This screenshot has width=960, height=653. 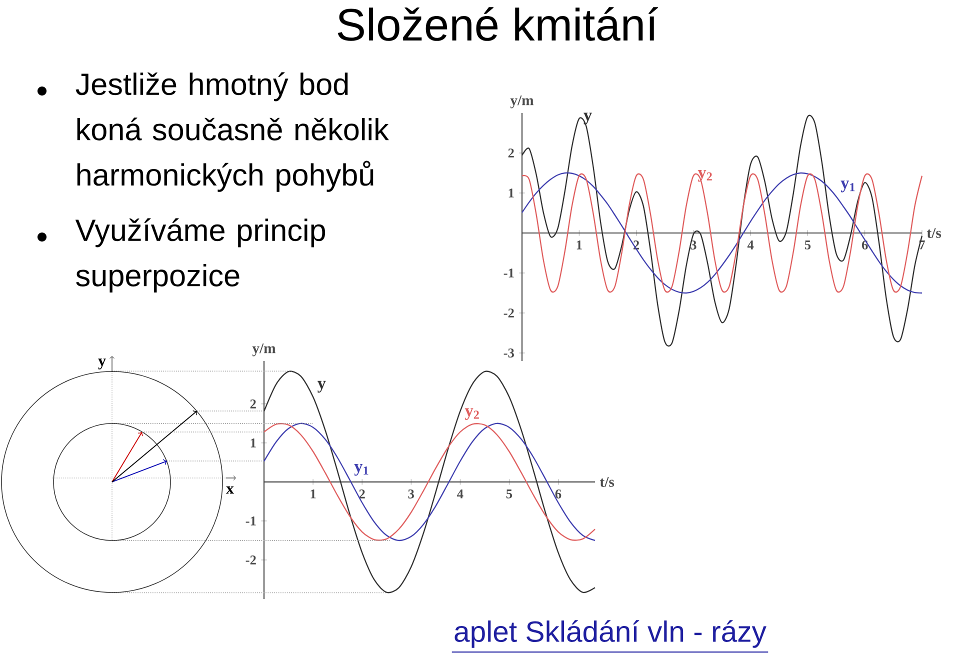 What do you see at coordinates (200, 255) in the screenshot?
I see `text: Využíváme princip superpozice` at bounding box center [200, 255].